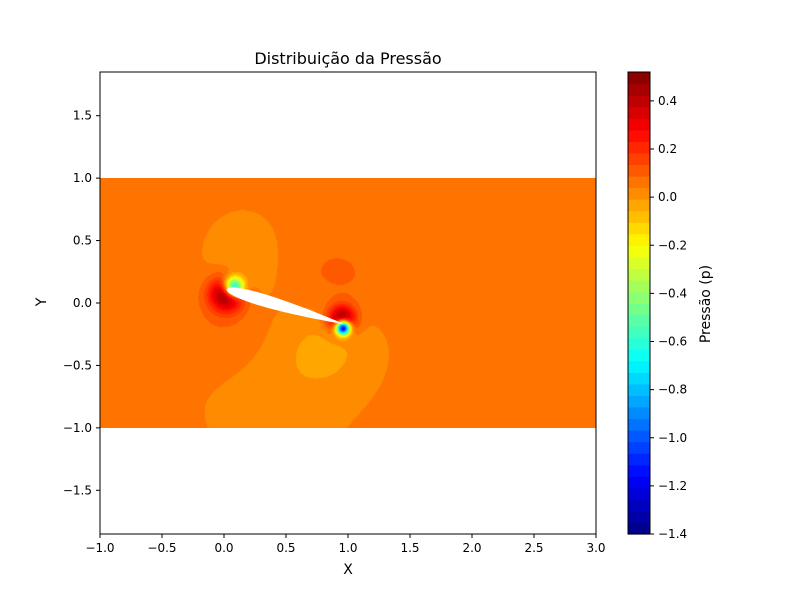 This screenshot has height=604, width=800. I want to click on chart-title: Distribuição da Pressão, so click(347, 58).